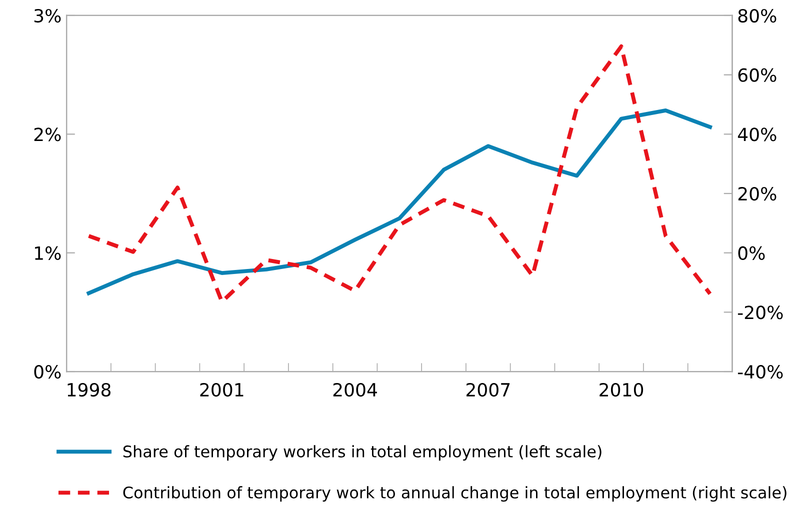  What do you see at coordinates (47, 15) in the screenshot?
I see `y-tick-label: 3%` at bounding box center [47, 15].